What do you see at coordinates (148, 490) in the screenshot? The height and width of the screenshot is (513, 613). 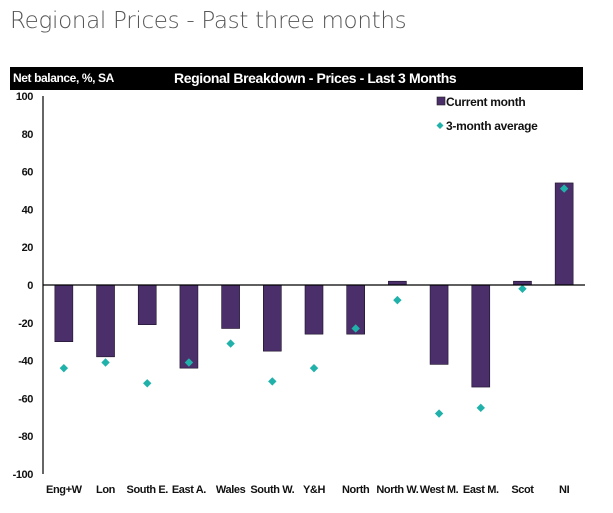 I see `x-tick-label: South E.` at bounding box center [148, 490].